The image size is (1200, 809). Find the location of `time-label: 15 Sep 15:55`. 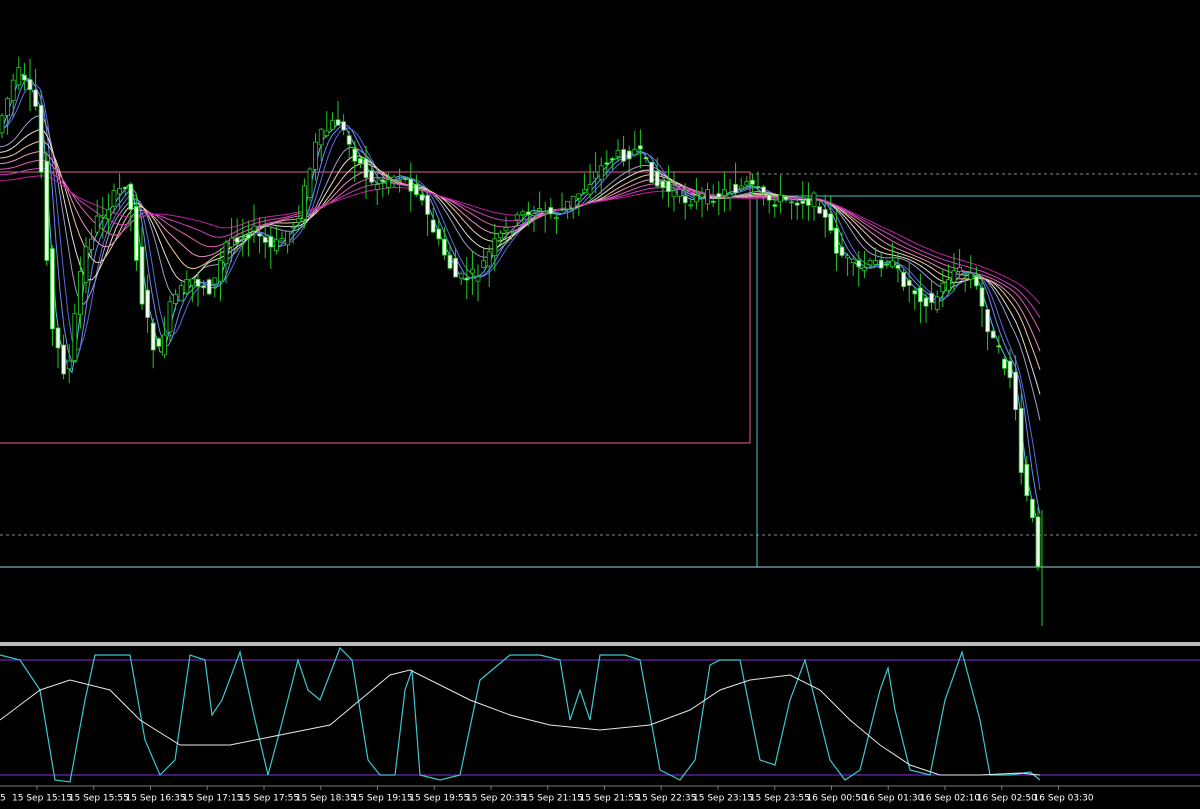

time-label: 15 Sep 15:55 is located at coordinates (99, 799).